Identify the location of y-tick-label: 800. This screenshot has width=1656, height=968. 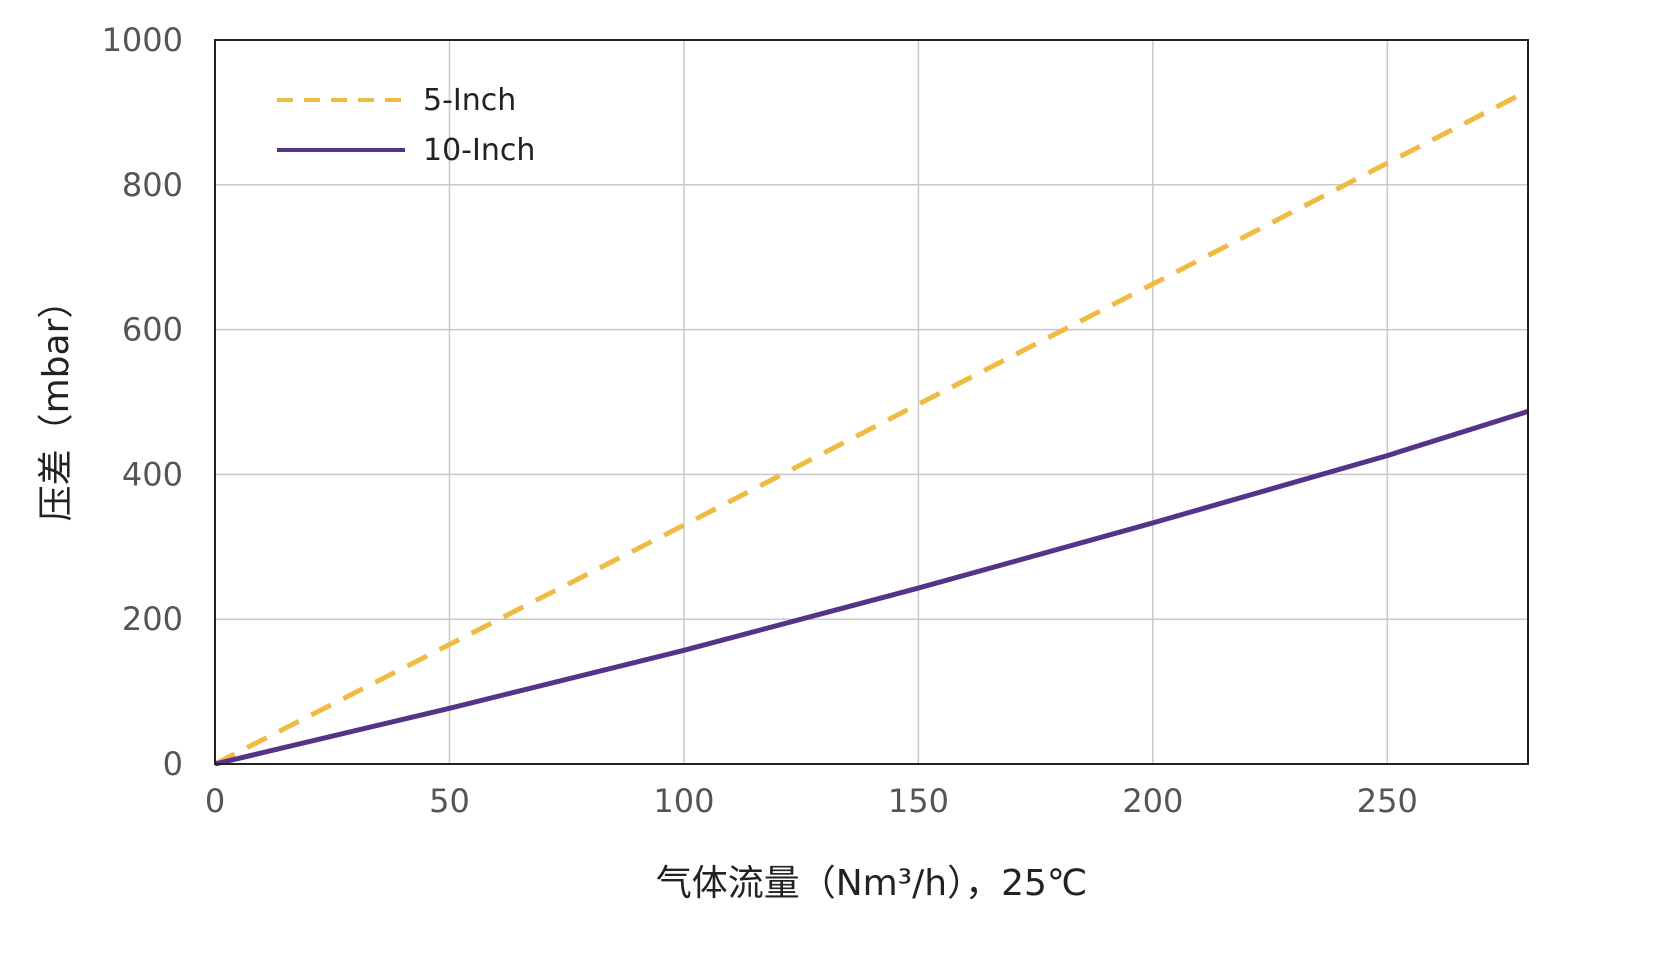
(152, 185).